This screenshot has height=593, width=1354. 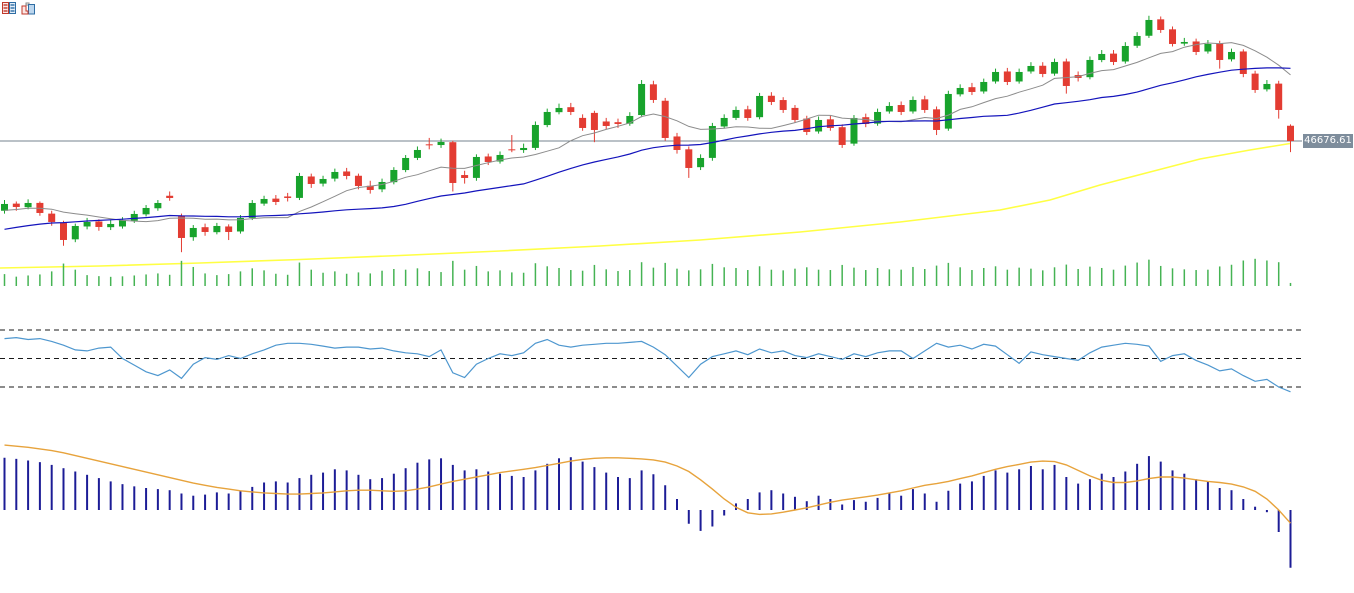 I want to click on kline-chart-icon, so click(x=28, y=8).